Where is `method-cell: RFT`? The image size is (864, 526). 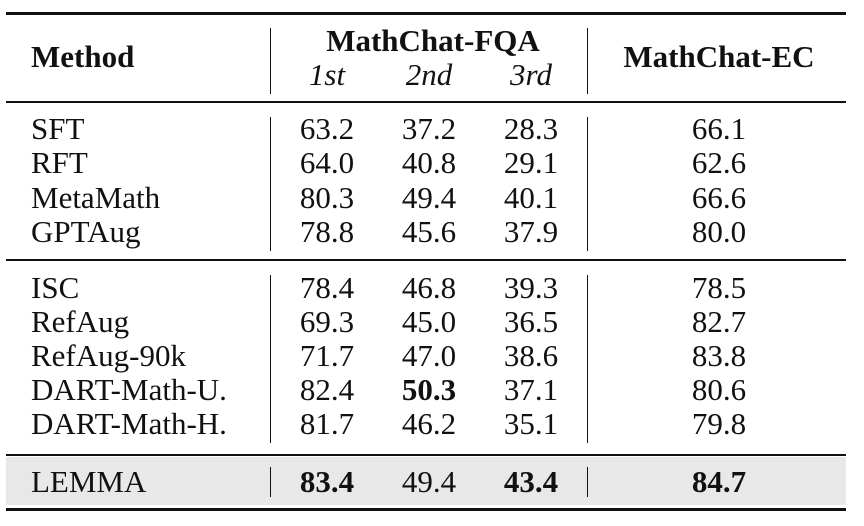 method-cell: RFT is located at coordinates (59, 162).